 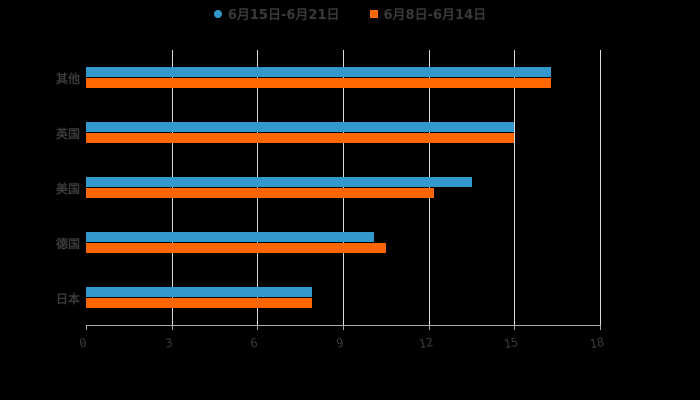 I want to click on x-tick-label: 6, so click(x=254, y=343).